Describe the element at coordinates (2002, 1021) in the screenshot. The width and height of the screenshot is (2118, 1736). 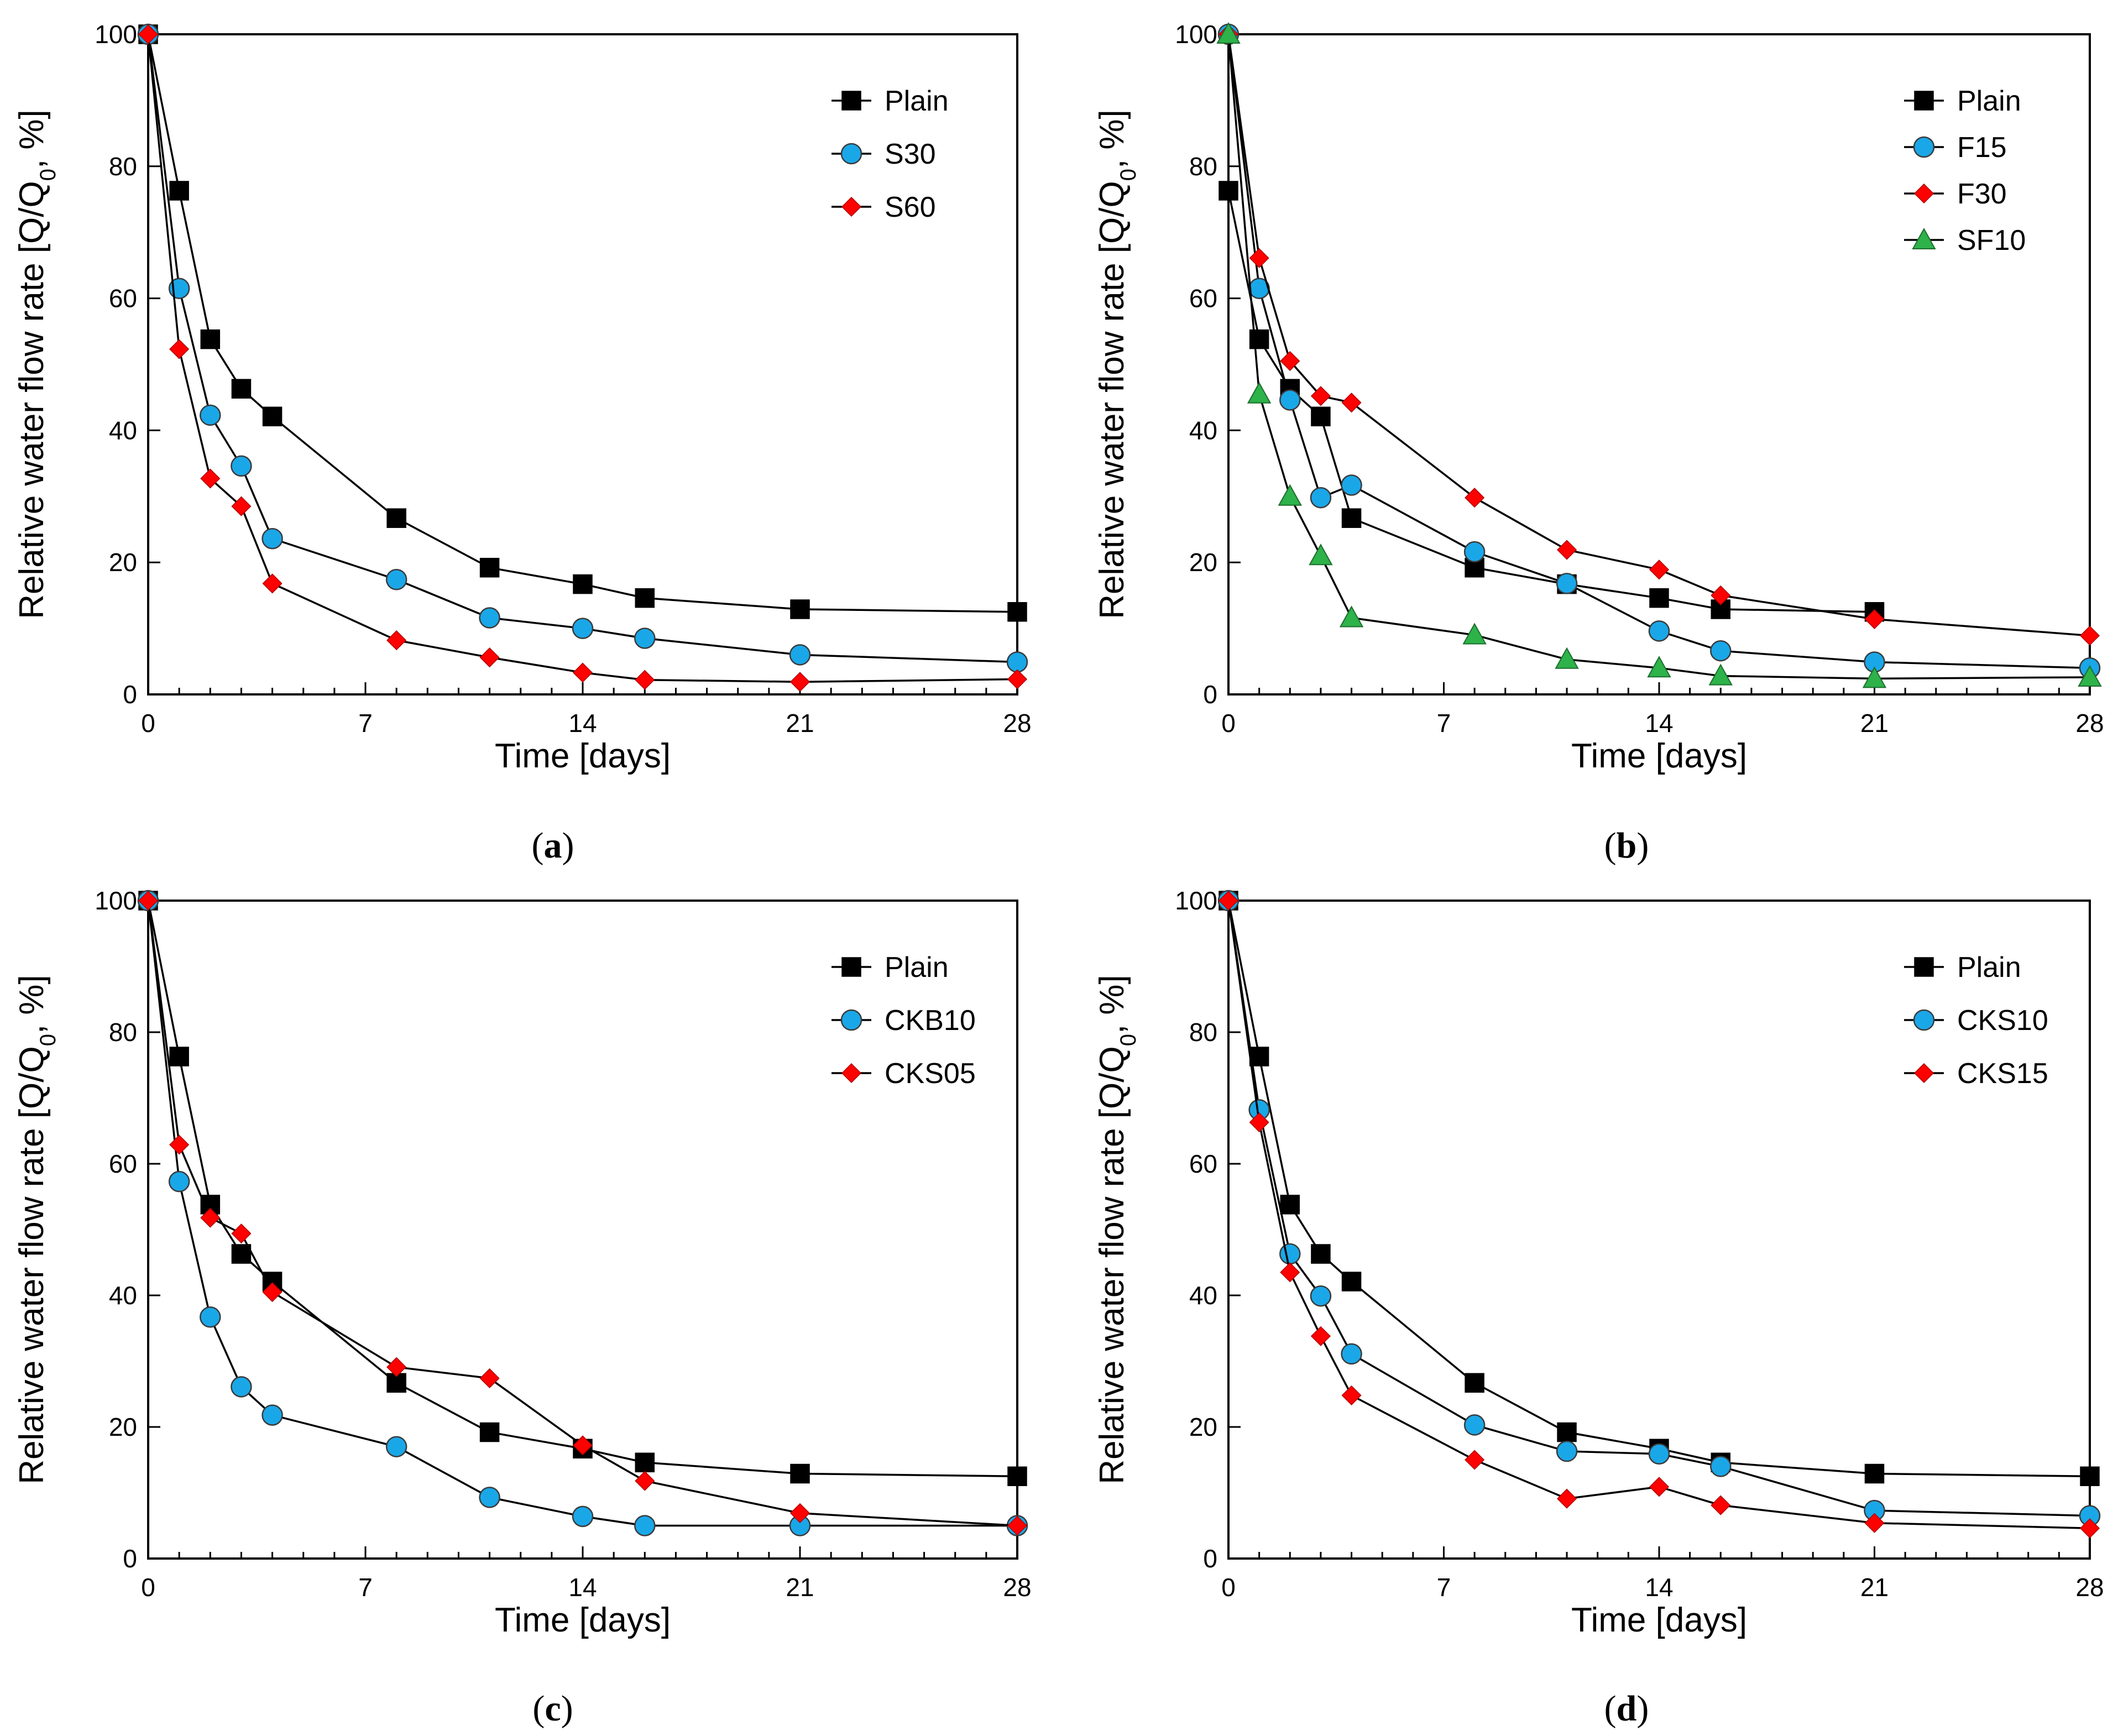
I see `legend-label-cks10: CKS10` at that location.